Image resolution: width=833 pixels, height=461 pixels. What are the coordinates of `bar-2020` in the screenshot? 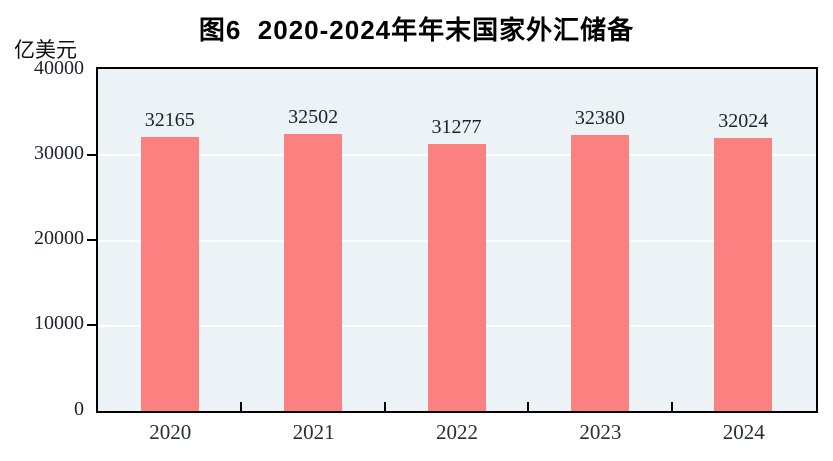 It's located at (169, 273).